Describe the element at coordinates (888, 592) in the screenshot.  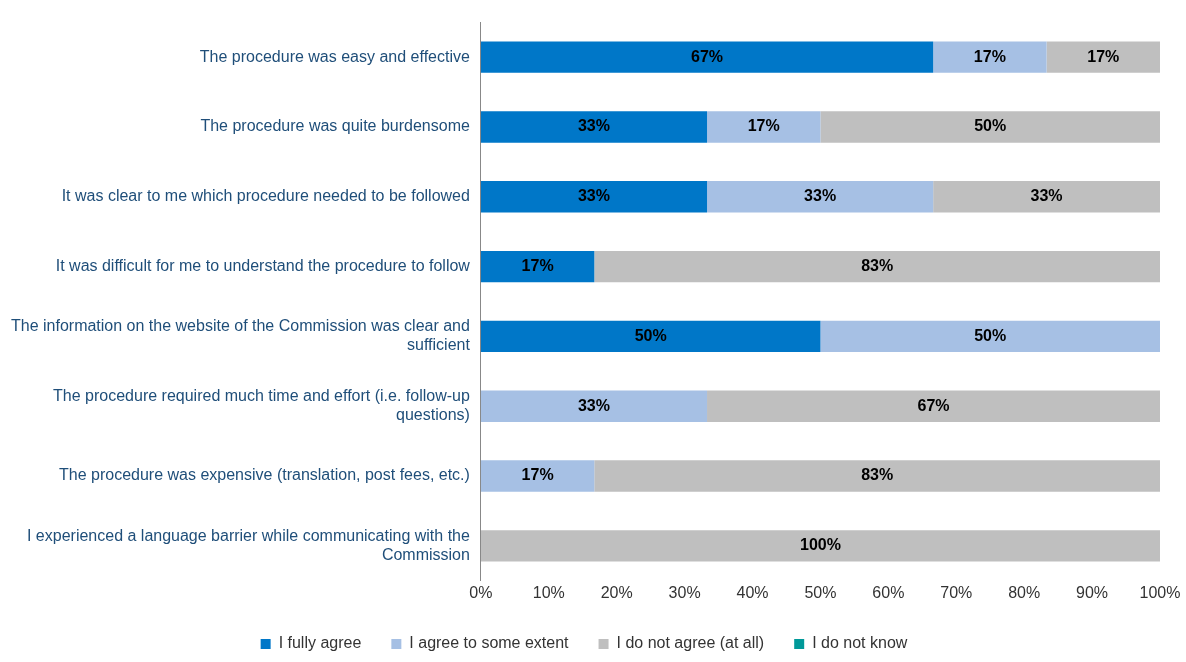
I see `x-tick-label: 60%` at that location.